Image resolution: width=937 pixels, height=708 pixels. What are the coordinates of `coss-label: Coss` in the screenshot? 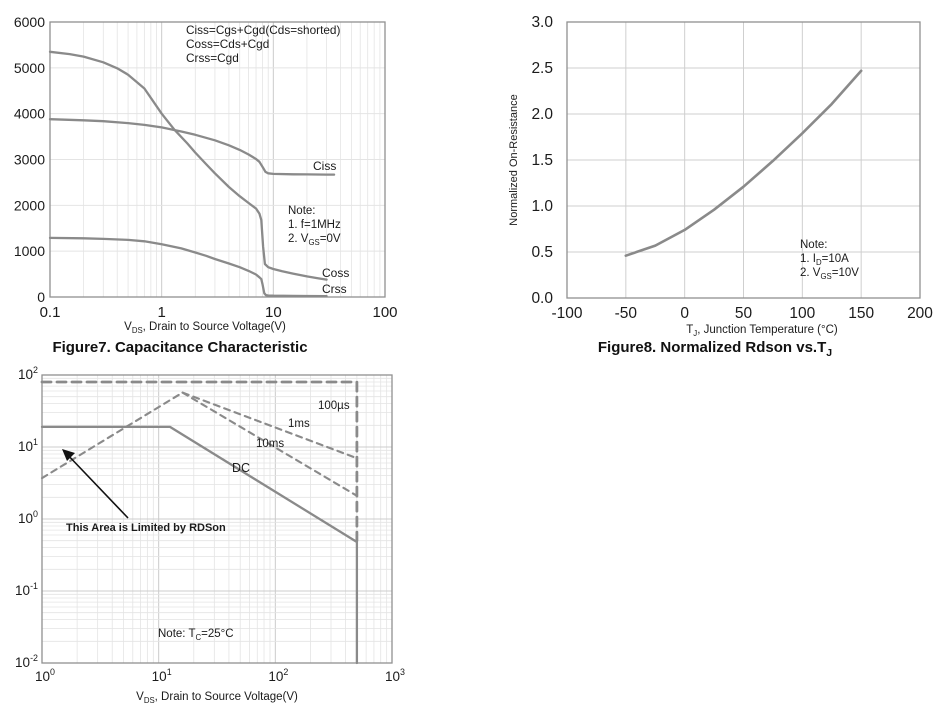 It's located at (335, 273).